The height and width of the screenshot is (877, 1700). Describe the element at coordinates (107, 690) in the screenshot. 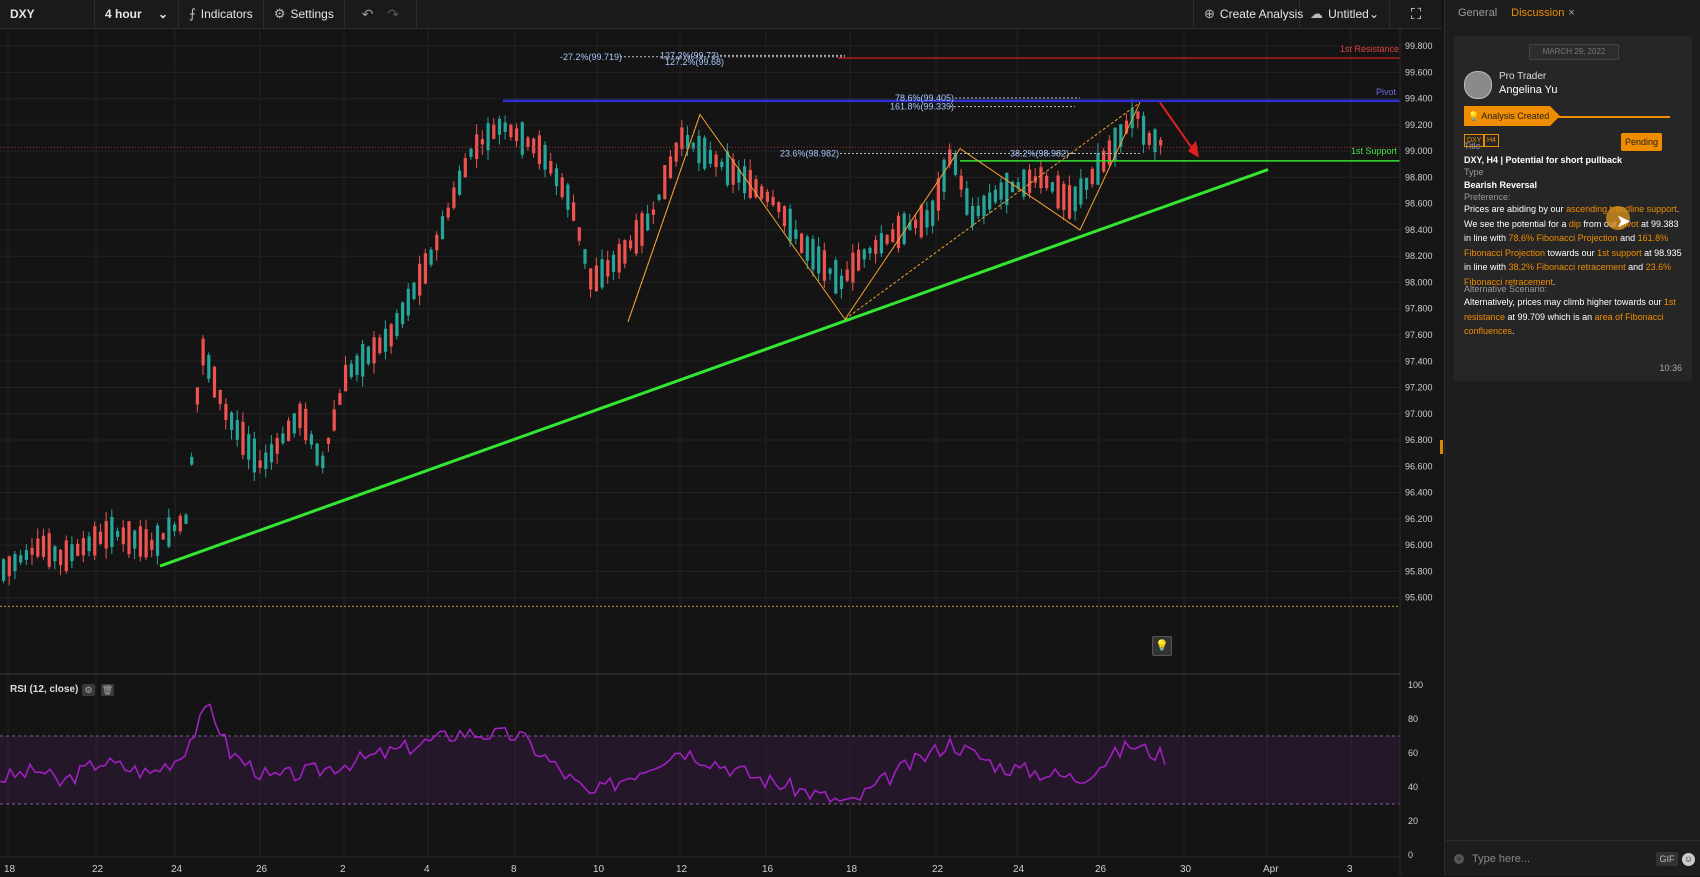

I see `rsi-delete-button: 🗑` at that location.